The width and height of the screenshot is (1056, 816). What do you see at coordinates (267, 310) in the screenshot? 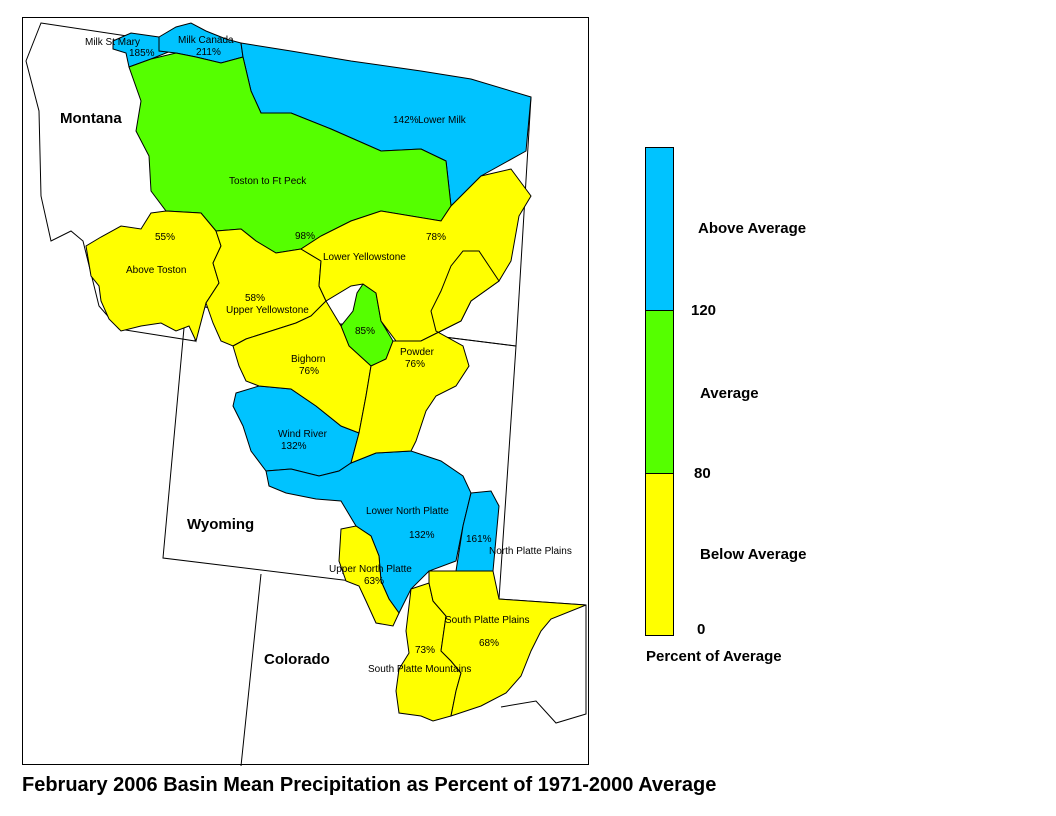
I see `label-upper-yellowstone: Upper Yellowstone` at bounding box center [267, 310].